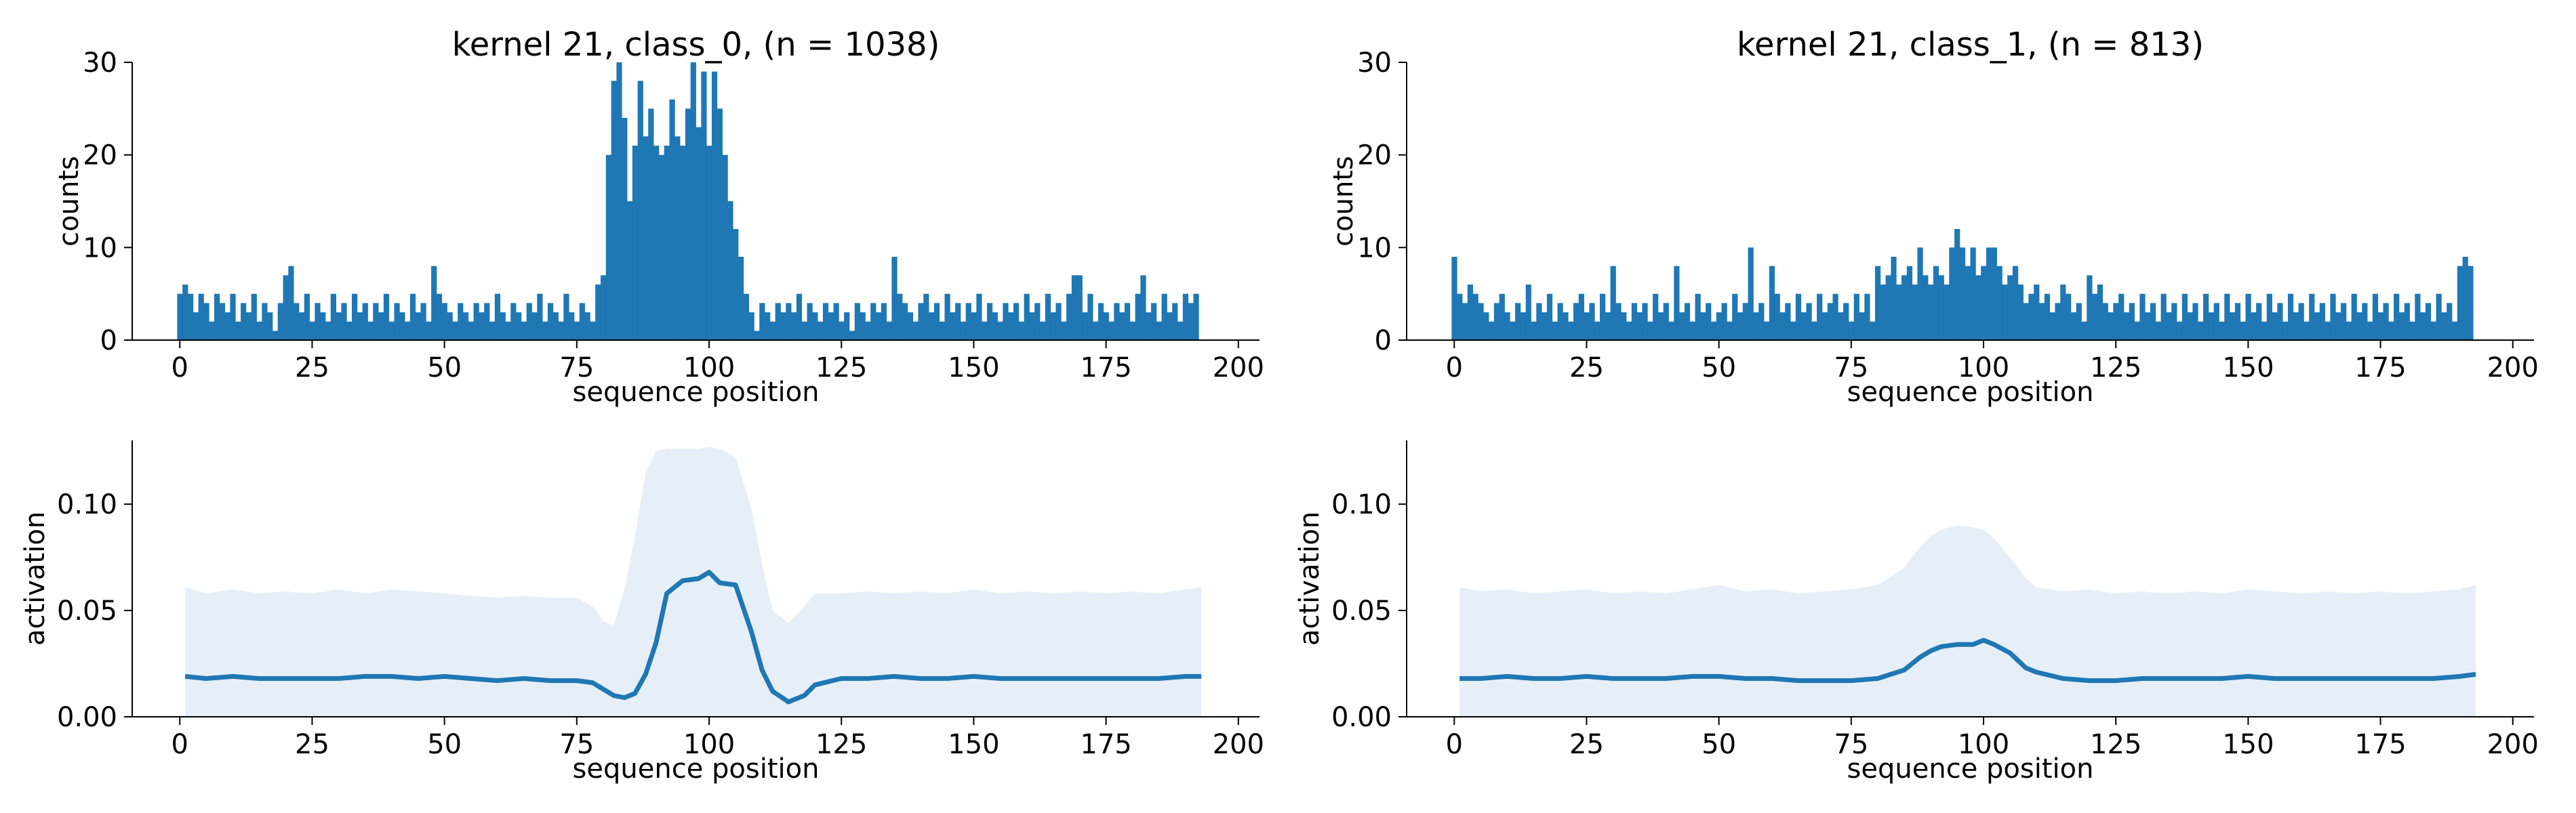 The width and height of the screenshot is (2576, 813). I want to click on x-tick-label: 100, so click(1983, 744).